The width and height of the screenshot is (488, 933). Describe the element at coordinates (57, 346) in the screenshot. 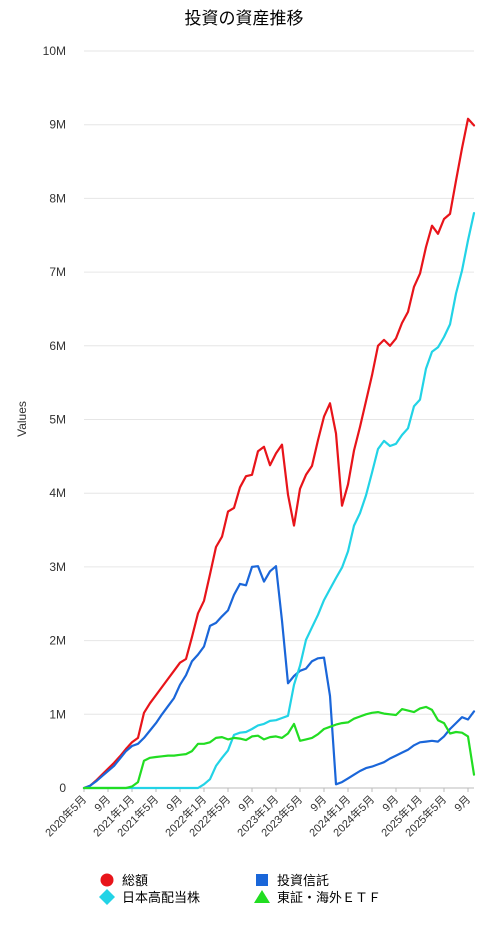

I see `y-tick-label: 6M` at that location.